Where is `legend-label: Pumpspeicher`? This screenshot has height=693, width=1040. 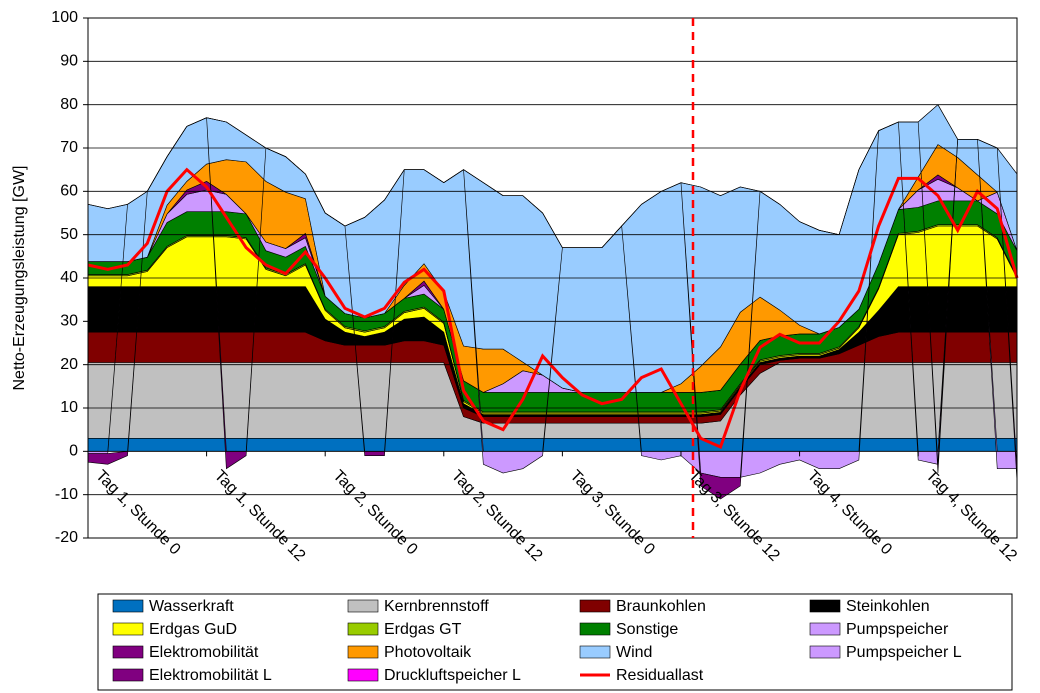
legend-label: Pumpspeicher is located at coordinates (897, 629).